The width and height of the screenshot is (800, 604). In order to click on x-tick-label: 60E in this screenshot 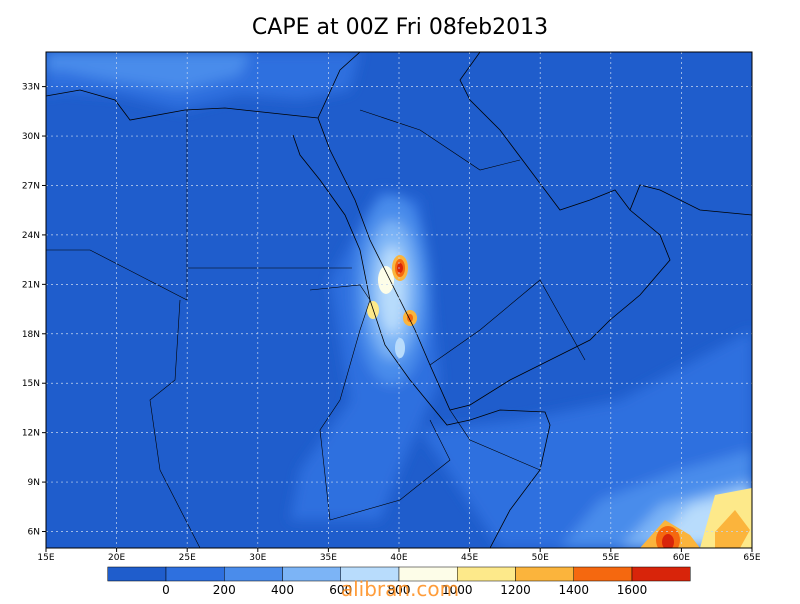, I will do `click(681, 558)`.